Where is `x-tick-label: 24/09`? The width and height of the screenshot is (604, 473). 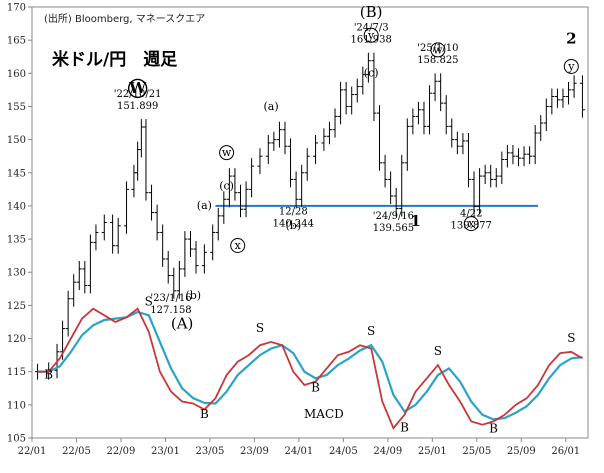 x-tick-label: 24/09 is located at coordinates (387, 451).